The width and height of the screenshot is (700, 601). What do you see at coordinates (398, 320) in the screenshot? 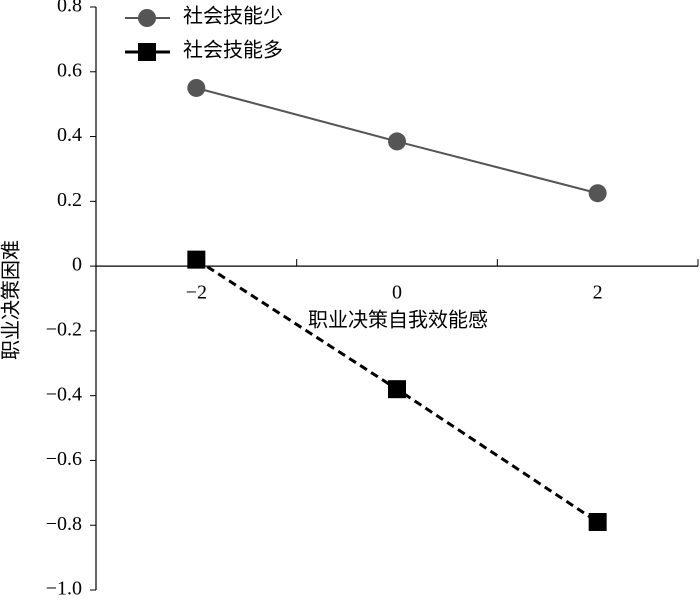
I see `x-axis-label: 职业决策自我效能感` at bounding box center [398, 320].